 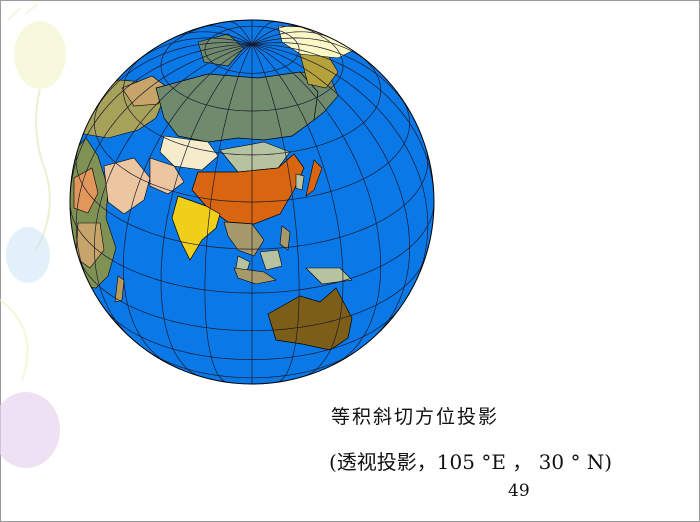 I want to click on central-asia, so click(x=167, y=176).